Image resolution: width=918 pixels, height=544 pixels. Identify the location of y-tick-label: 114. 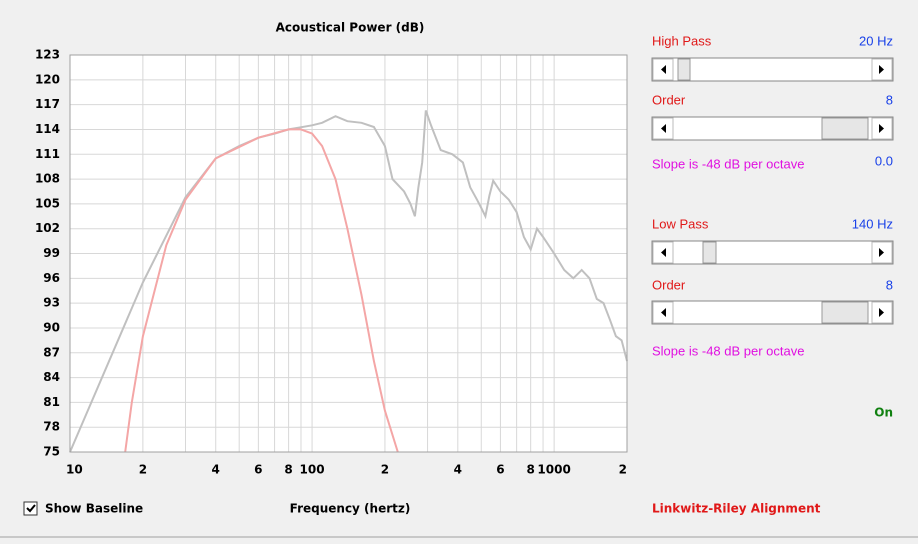
(47, 129).